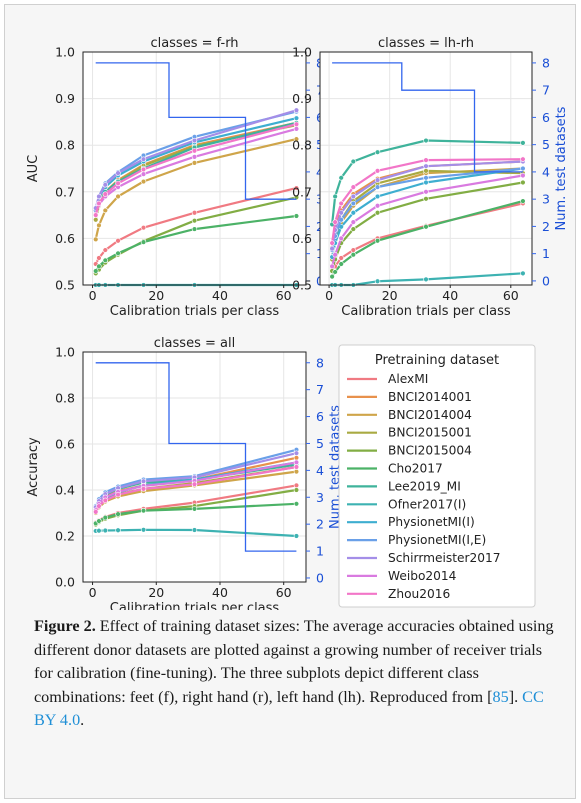 The width and height of the screenshot is (581, 803). What do you see at coordinates (320, 524) in the screenshot?
I see `y2-tick-label: 2` at bounding box center [320, 524].